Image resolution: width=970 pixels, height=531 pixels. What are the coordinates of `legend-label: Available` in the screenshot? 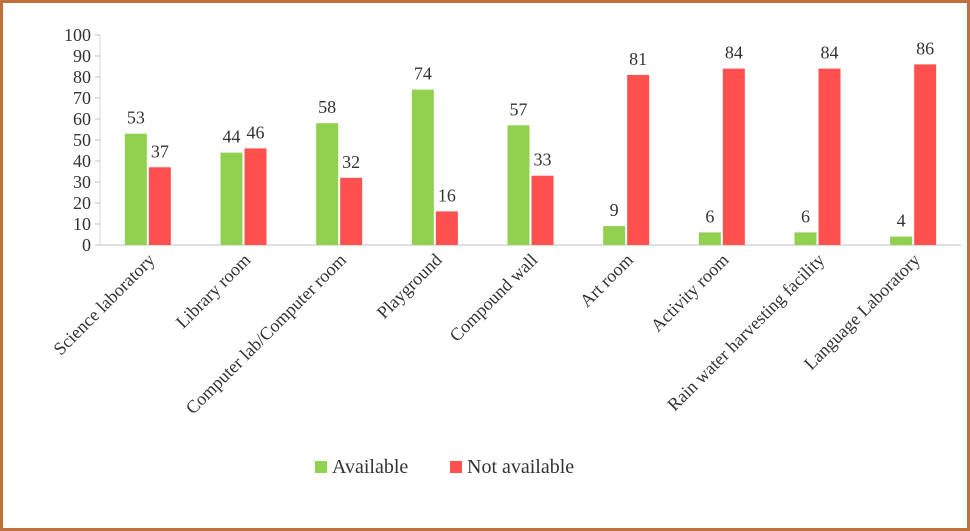 It's located at (370, 467).